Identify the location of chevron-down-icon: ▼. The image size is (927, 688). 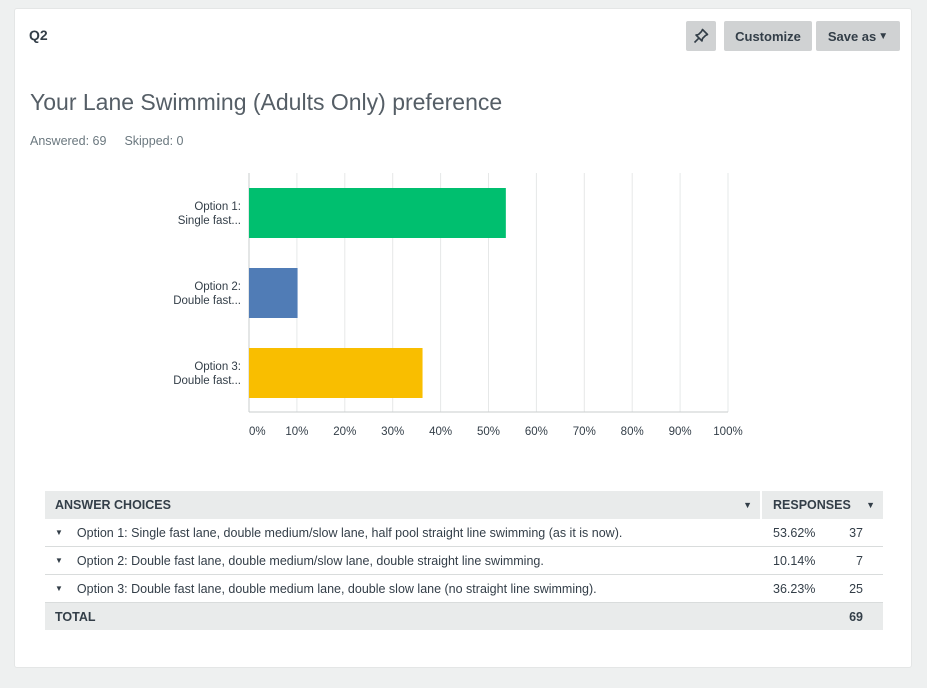
(883, 36).